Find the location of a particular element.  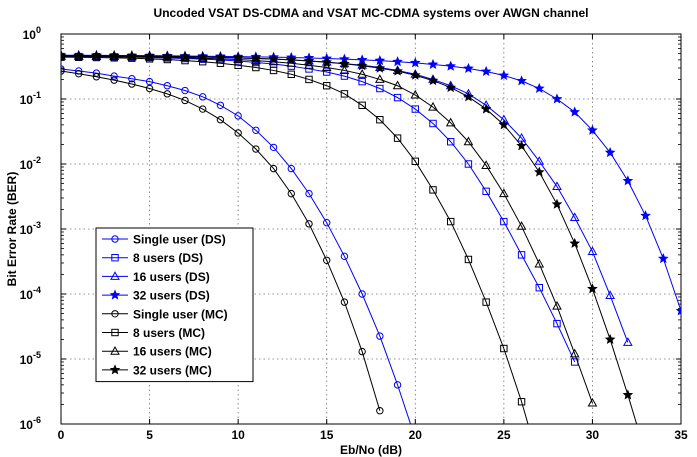

legend-label: 16 users (MC) is located at coordinates (172, 352).